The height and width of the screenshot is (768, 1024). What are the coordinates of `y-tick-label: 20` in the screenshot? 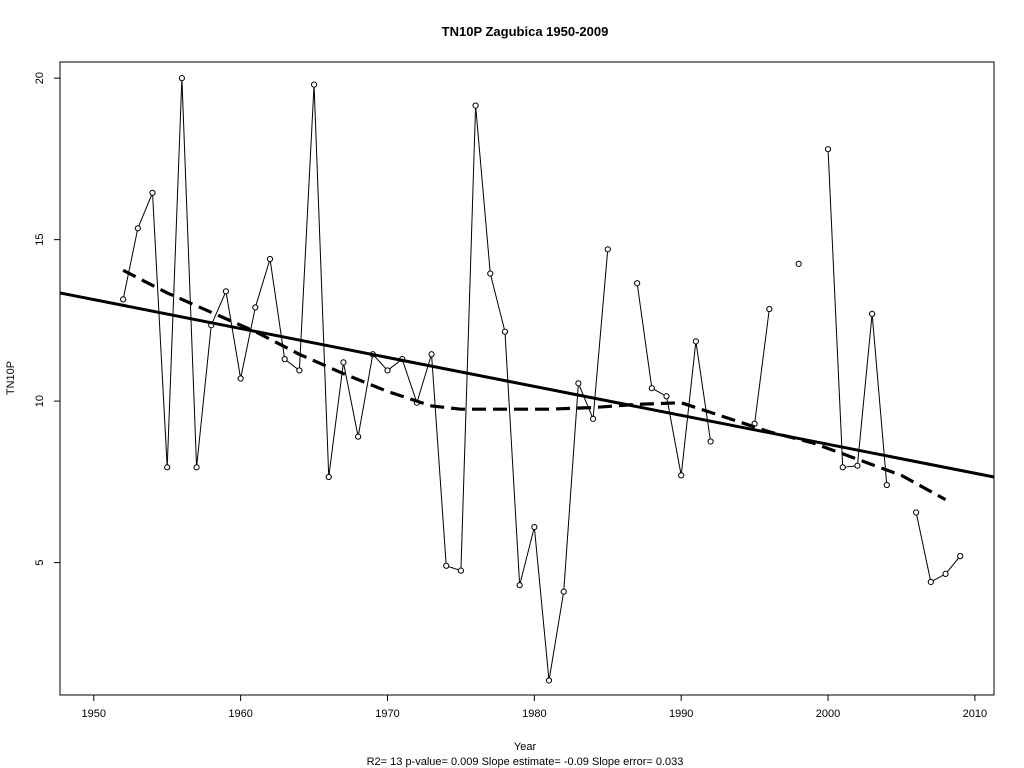 It's located at (40, 78).